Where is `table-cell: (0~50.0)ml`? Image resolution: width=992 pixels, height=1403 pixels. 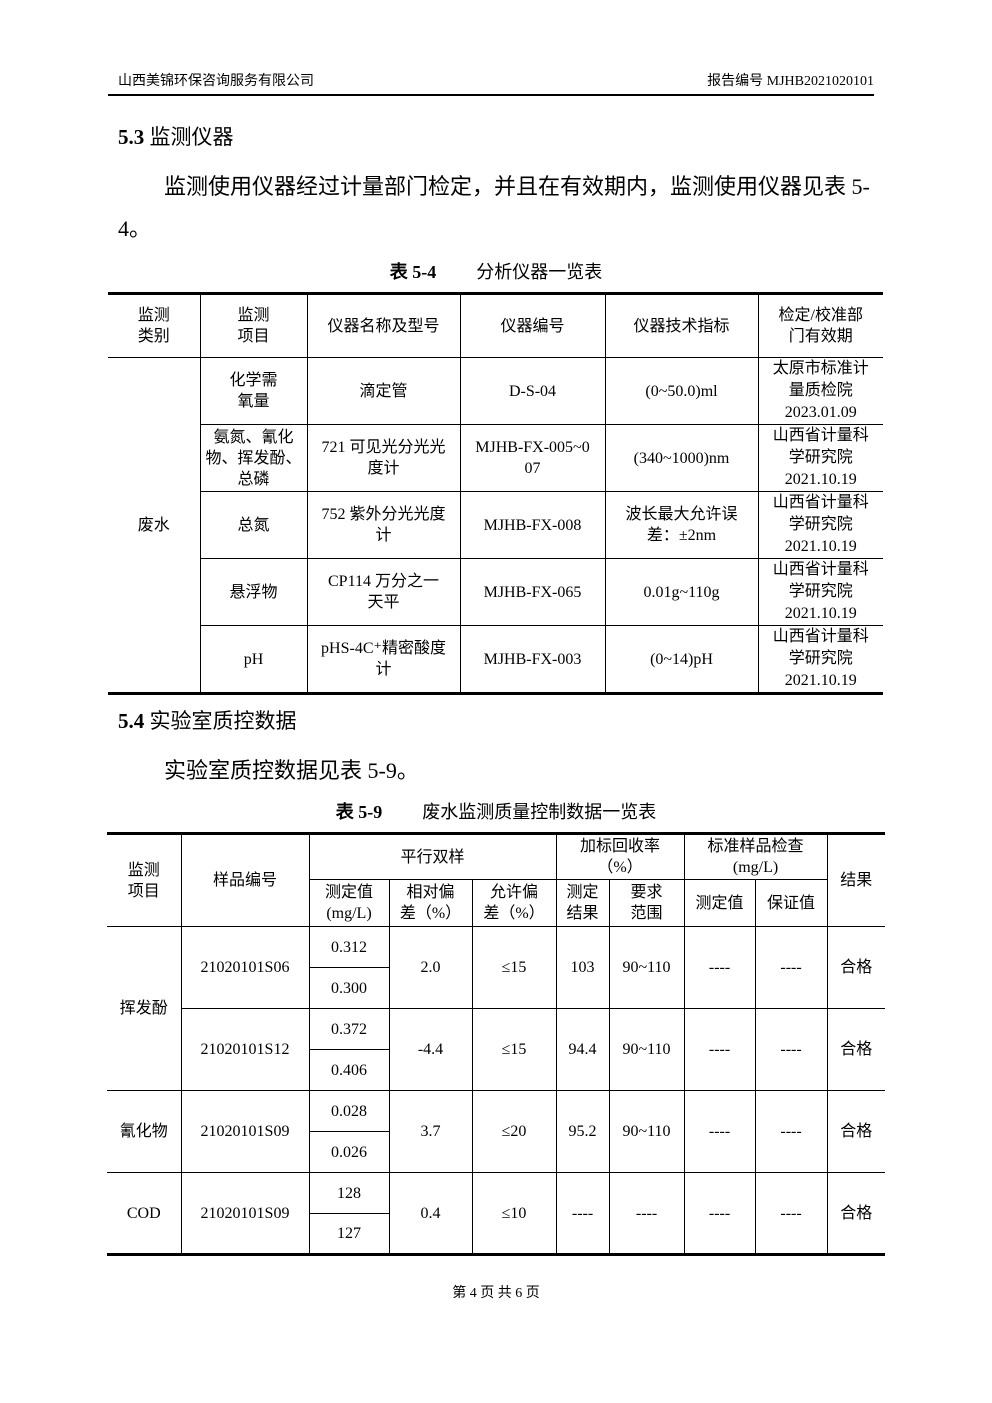 table-cell: (0~50.0)ml is located at coordinates (681, 391).